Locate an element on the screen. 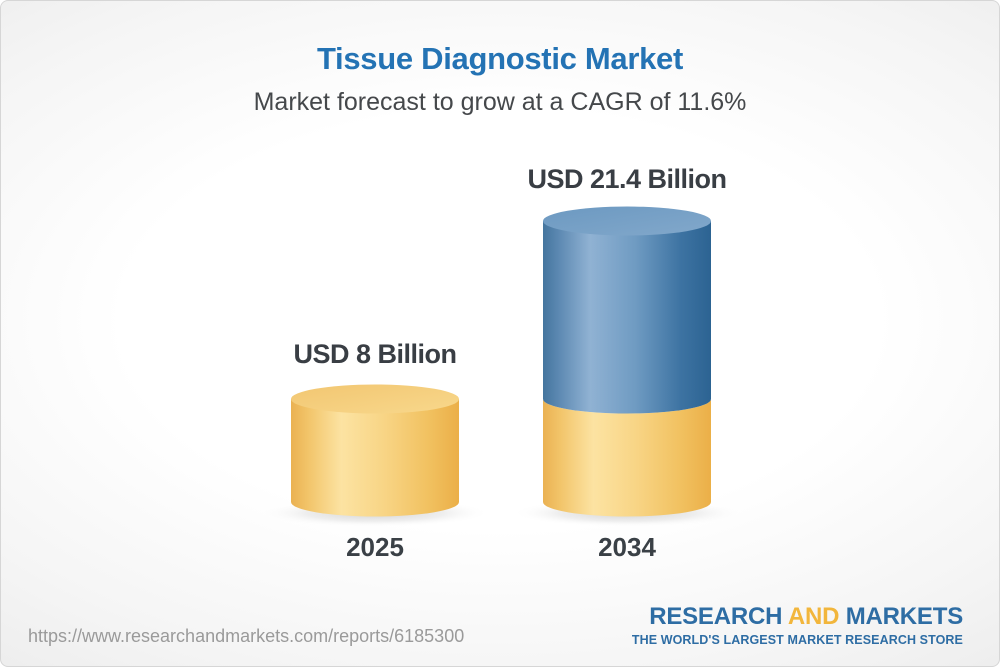 This screenshot has height=667, width=1000. logo-word-and: AND is located at coordinates (813, 616).